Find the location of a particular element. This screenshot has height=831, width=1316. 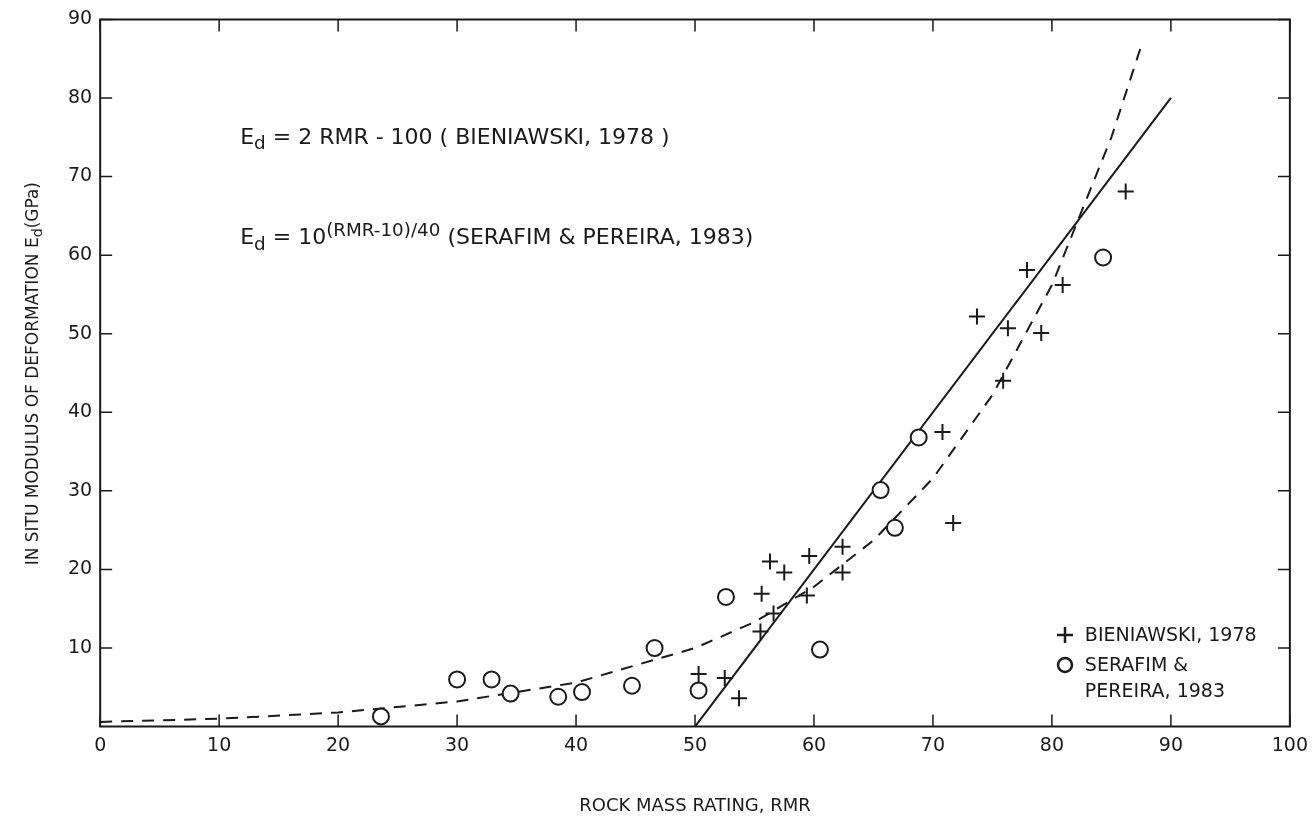

x-tick-label: 10 is located at coordinates (219, 743).